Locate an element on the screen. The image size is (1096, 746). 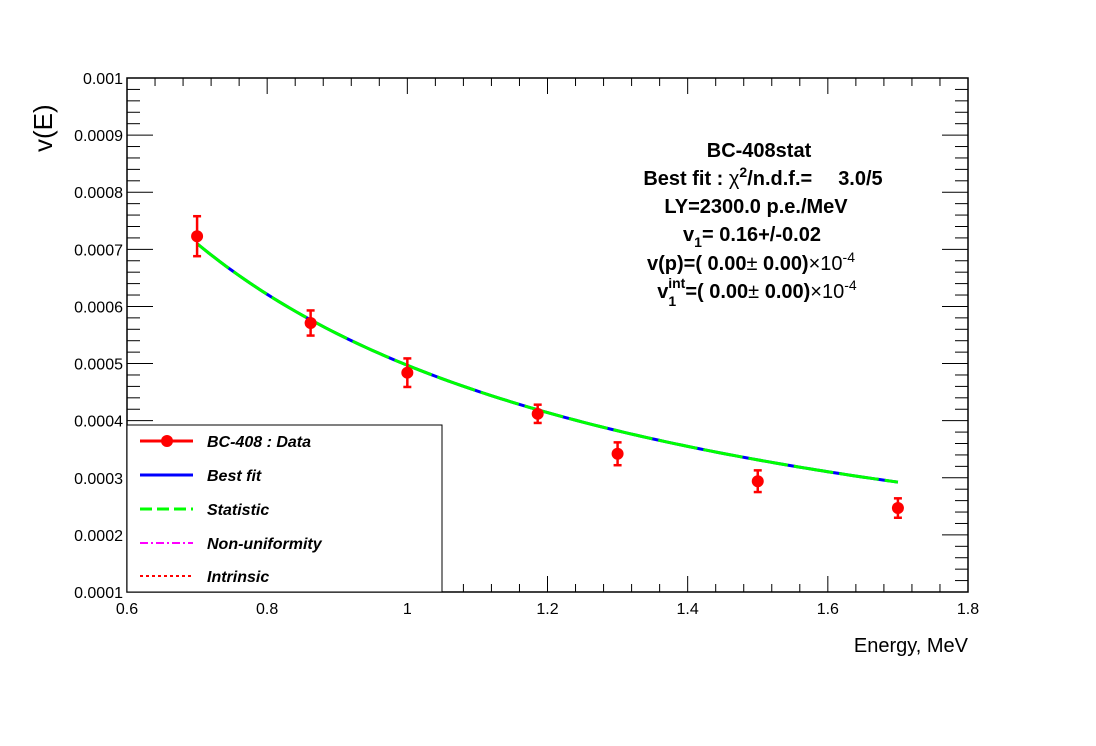
y-tick-label: 0.0007 is located at coordinates (98, 250).